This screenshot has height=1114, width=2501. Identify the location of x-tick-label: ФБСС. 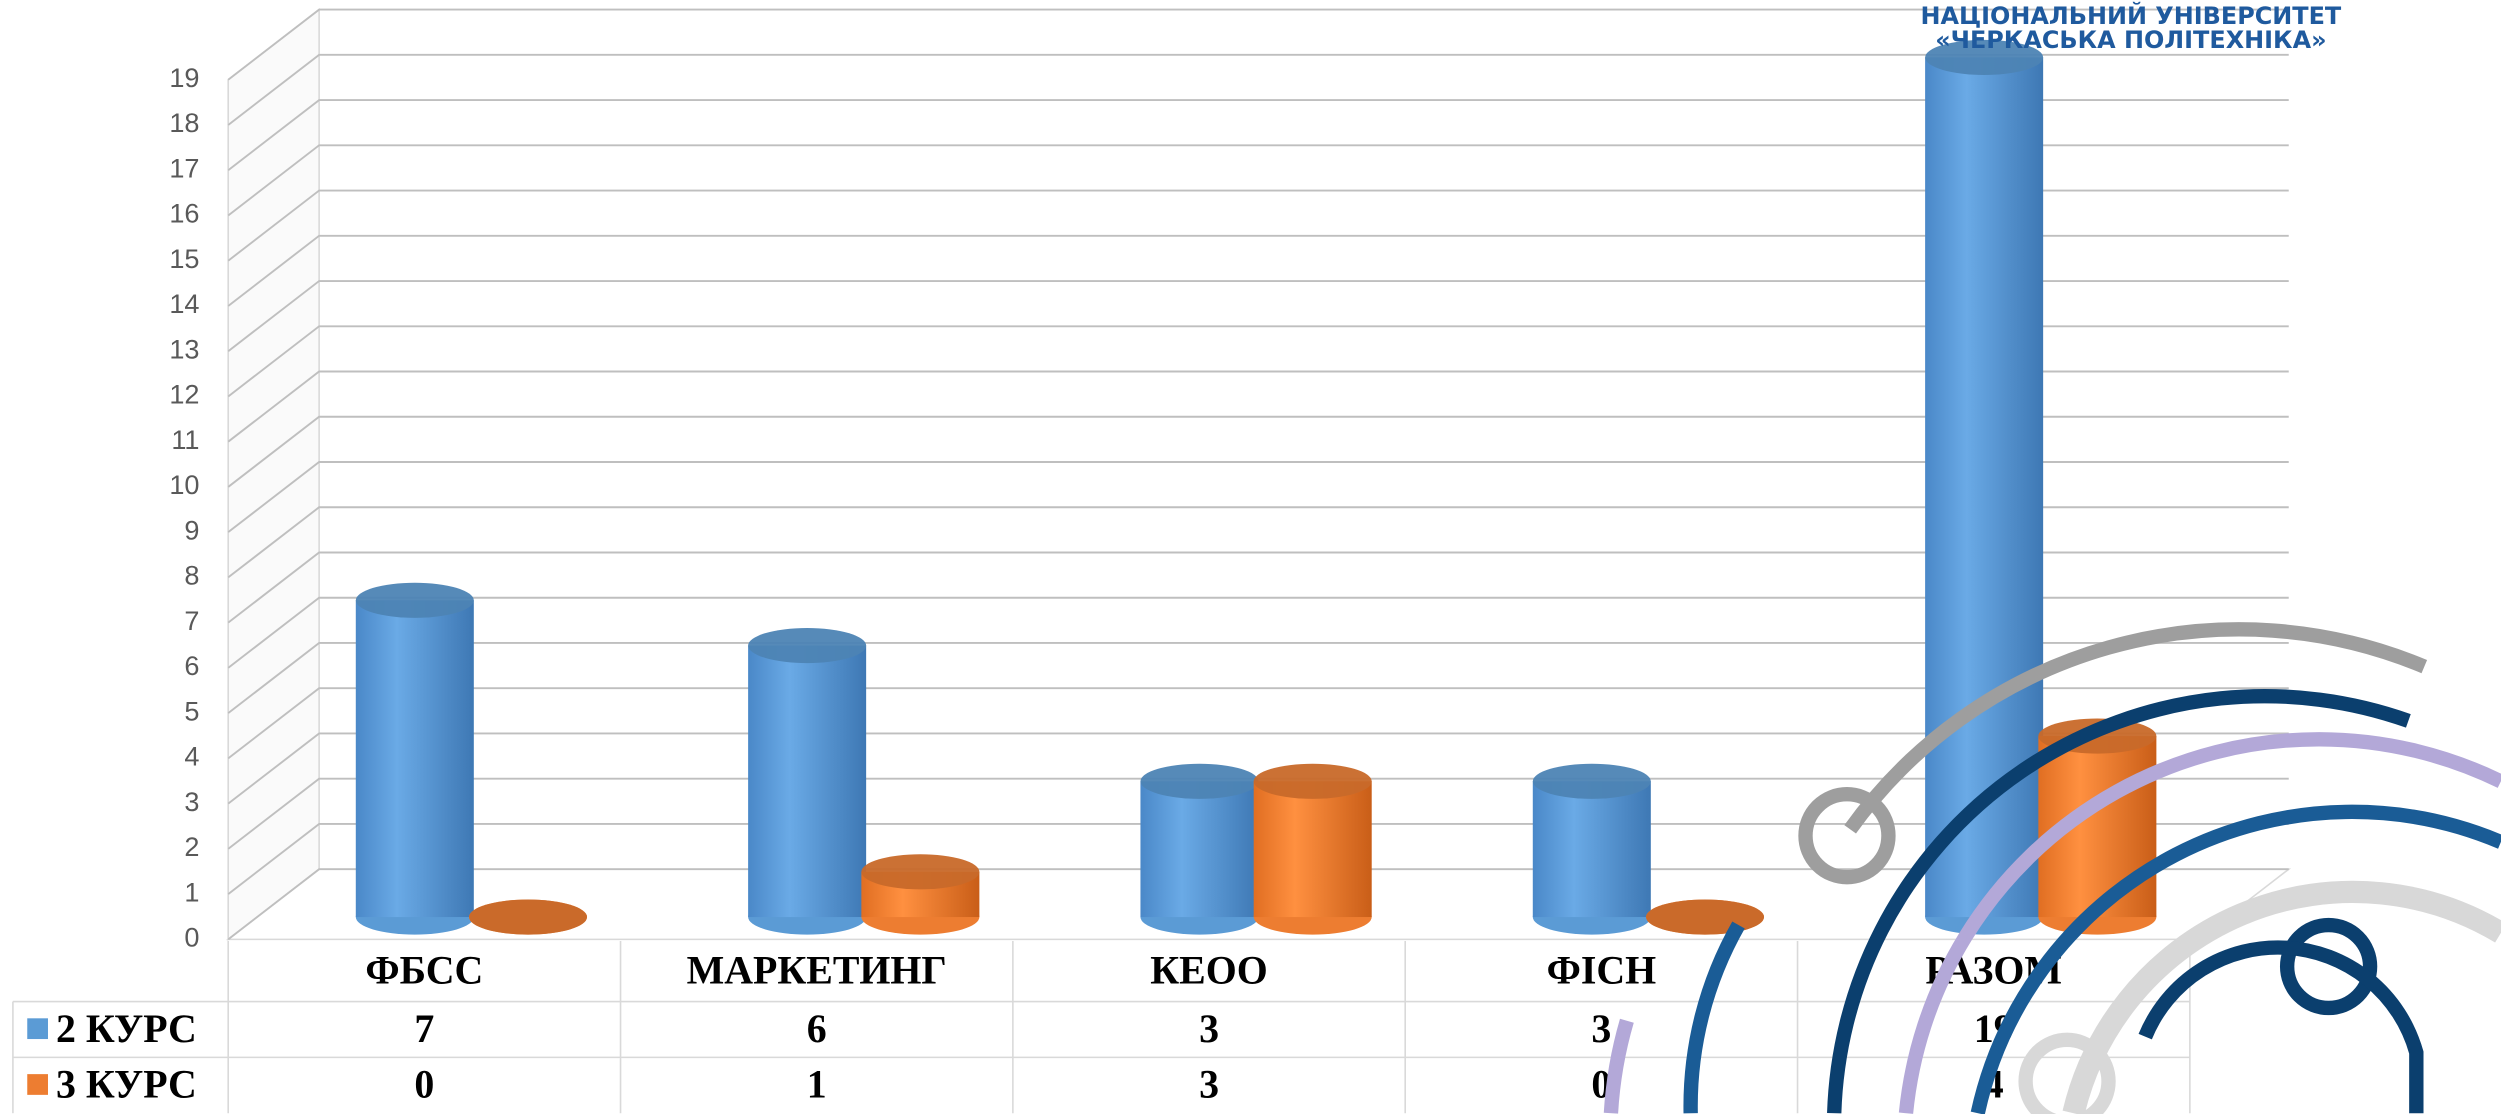
(424, 970).